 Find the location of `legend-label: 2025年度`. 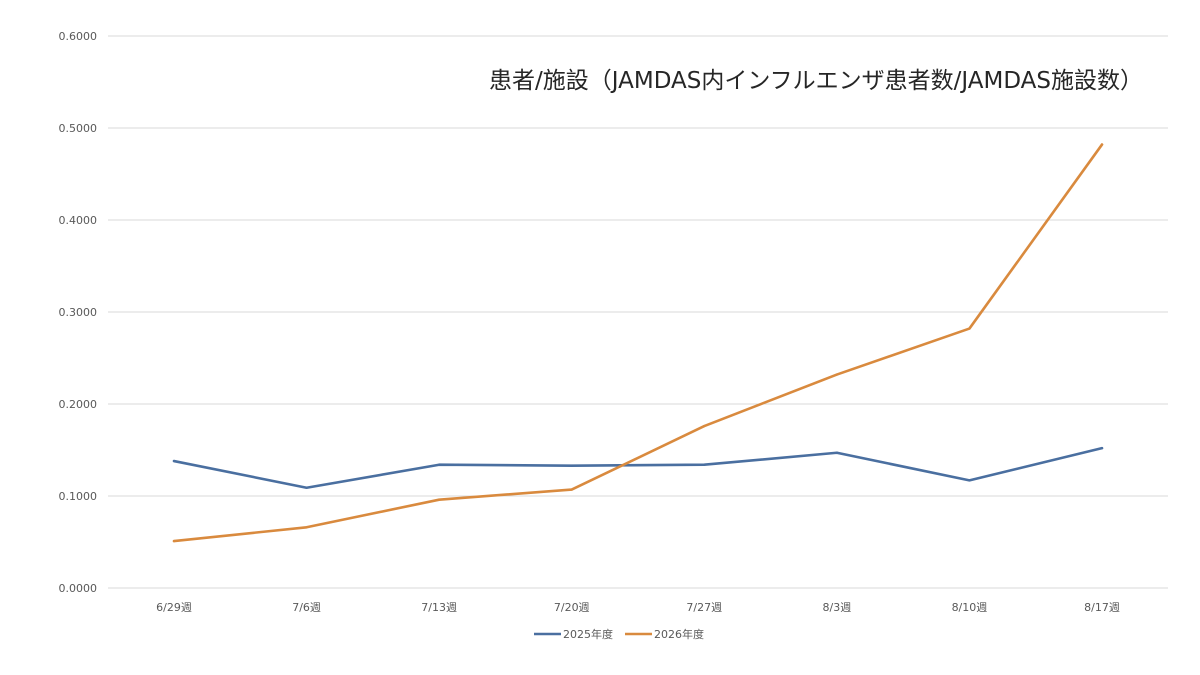

legend-label: 2025年度 is located at coordinates (588, 634).